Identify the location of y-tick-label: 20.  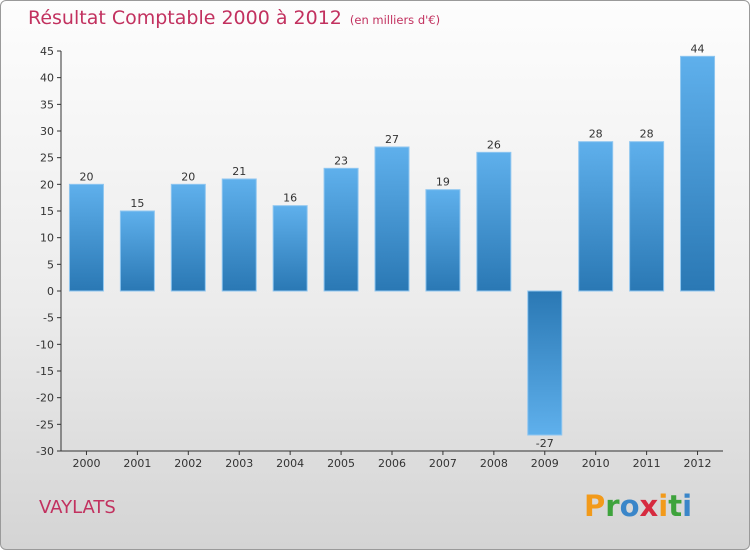
(47, 184).